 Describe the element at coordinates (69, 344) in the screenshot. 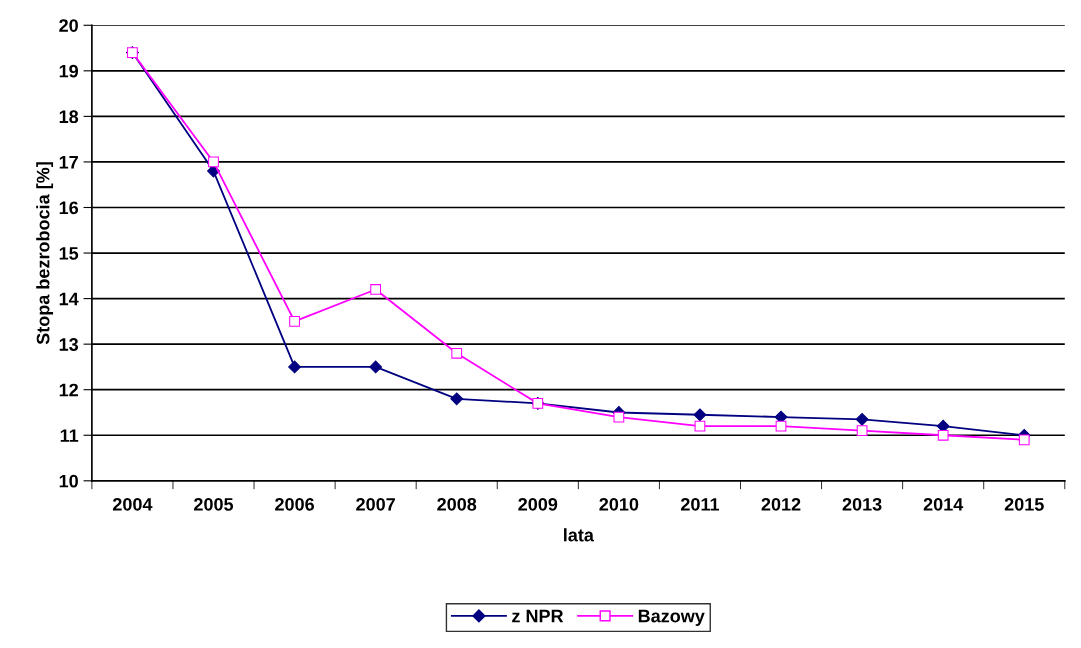

I see `y-tick-label: 13` at that location.